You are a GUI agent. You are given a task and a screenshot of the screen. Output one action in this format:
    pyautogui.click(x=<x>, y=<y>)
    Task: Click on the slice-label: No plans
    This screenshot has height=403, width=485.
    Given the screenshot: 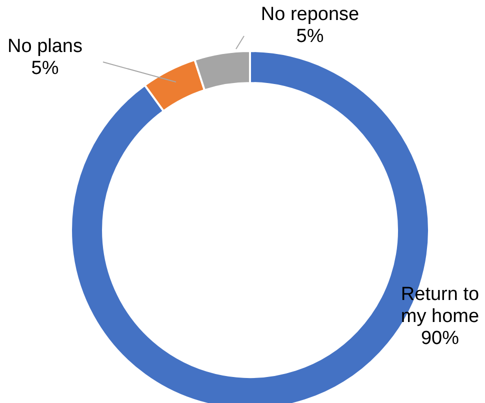 What is the action you would take?
    pyautogui.click(x=45, y=46)
    